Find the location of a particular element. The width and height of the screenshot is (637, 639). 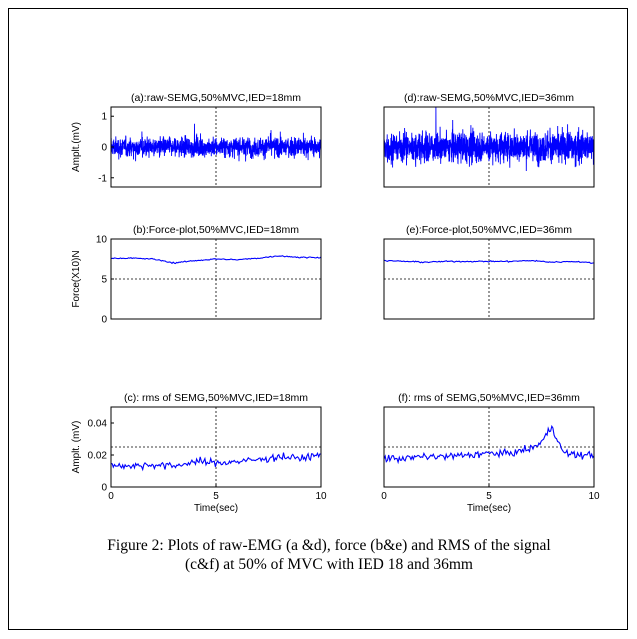

y-axis-label: Force(X10)N is located at coordinates (76, 278).